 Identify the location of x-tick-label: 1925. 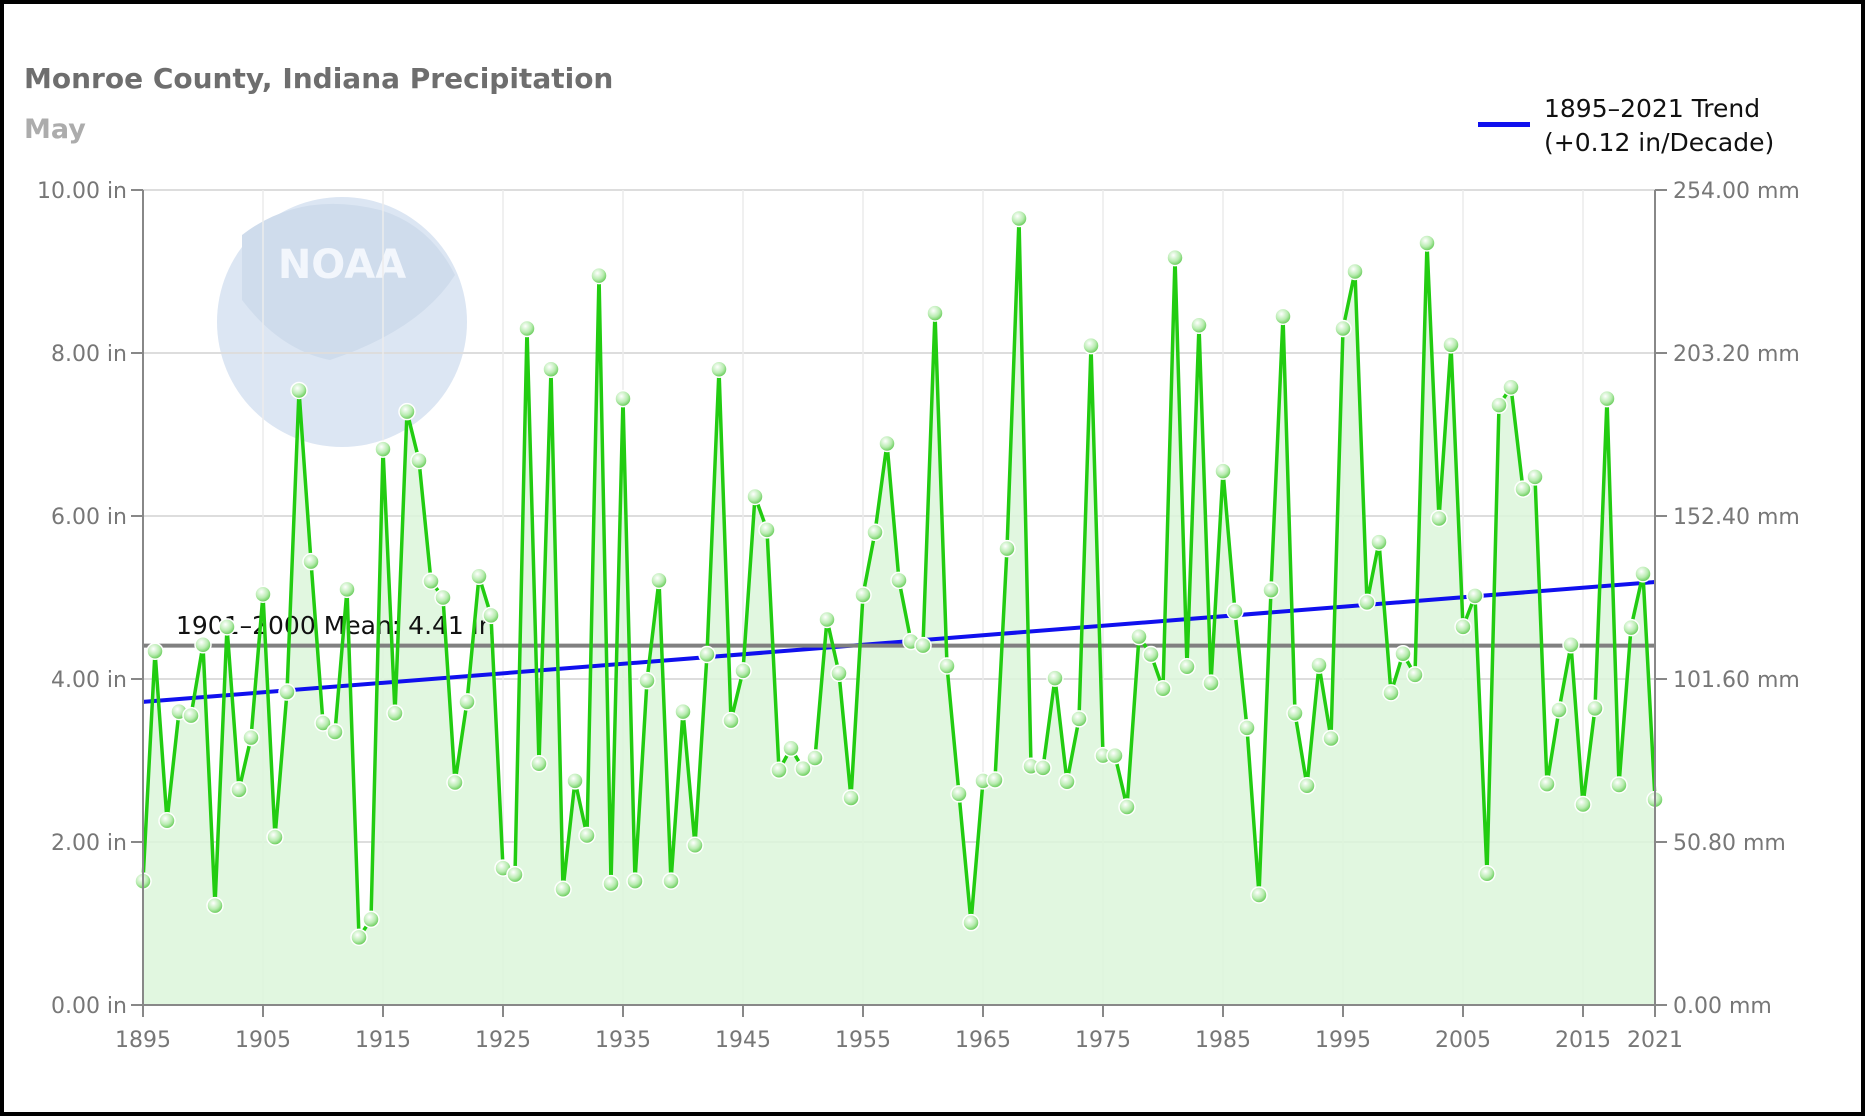
(503, 1040).